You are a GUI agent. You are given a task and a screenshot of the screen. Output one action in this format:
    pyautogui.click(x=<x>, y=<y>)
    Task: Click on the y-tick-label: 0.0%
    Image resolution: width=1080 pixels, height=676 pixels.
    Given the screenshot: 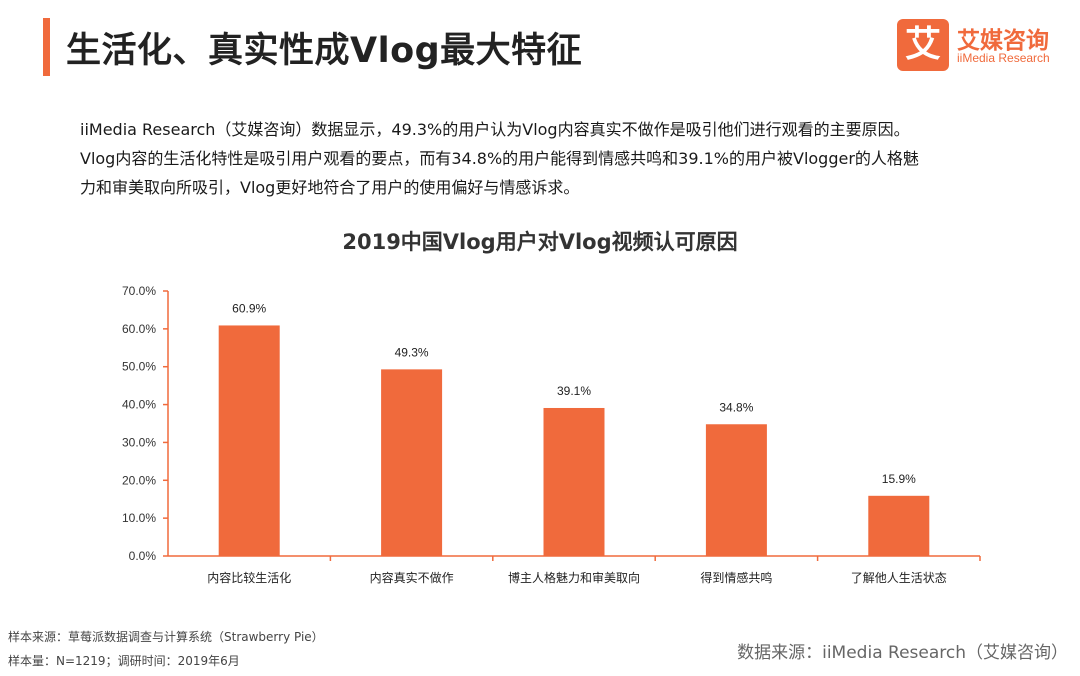 What is the action you would take?
    pyautogui.click(x=143, y=556)
    